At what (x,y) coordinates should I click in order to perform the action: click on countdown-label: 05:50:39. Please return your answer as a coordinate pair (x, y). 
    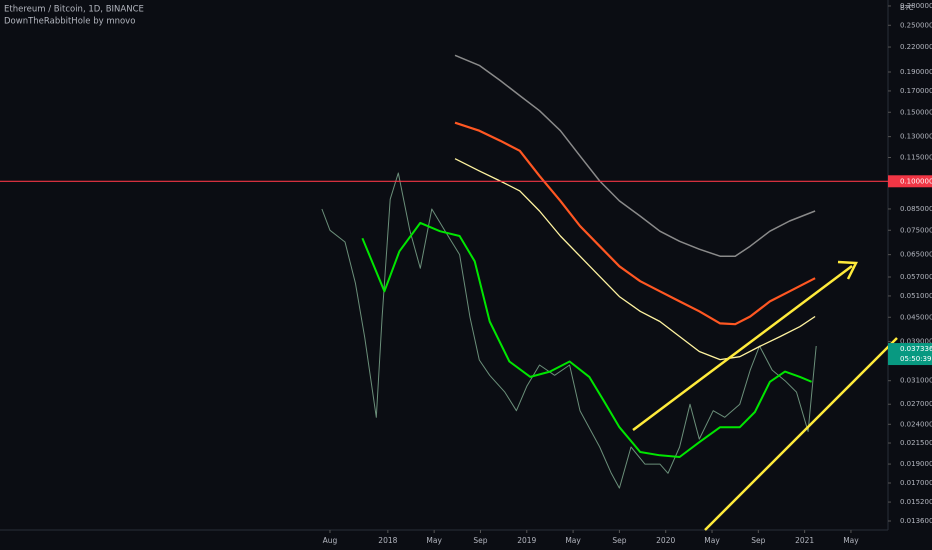
    Looking at the image, I should click on (915, 359).